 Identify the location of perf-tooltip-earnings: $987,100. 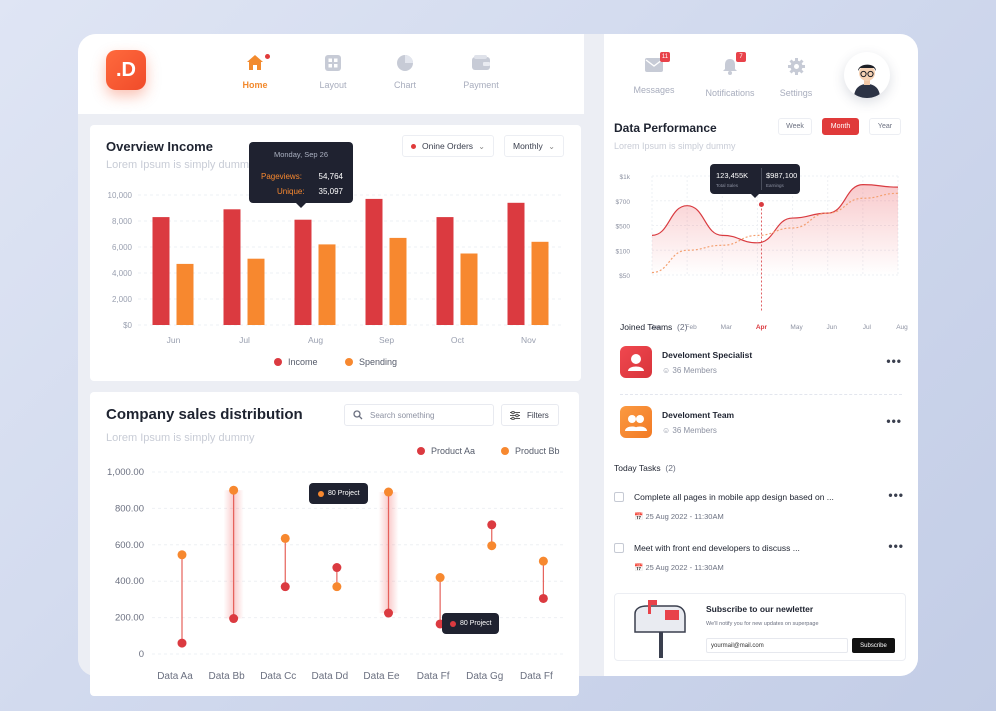
(782, 175).